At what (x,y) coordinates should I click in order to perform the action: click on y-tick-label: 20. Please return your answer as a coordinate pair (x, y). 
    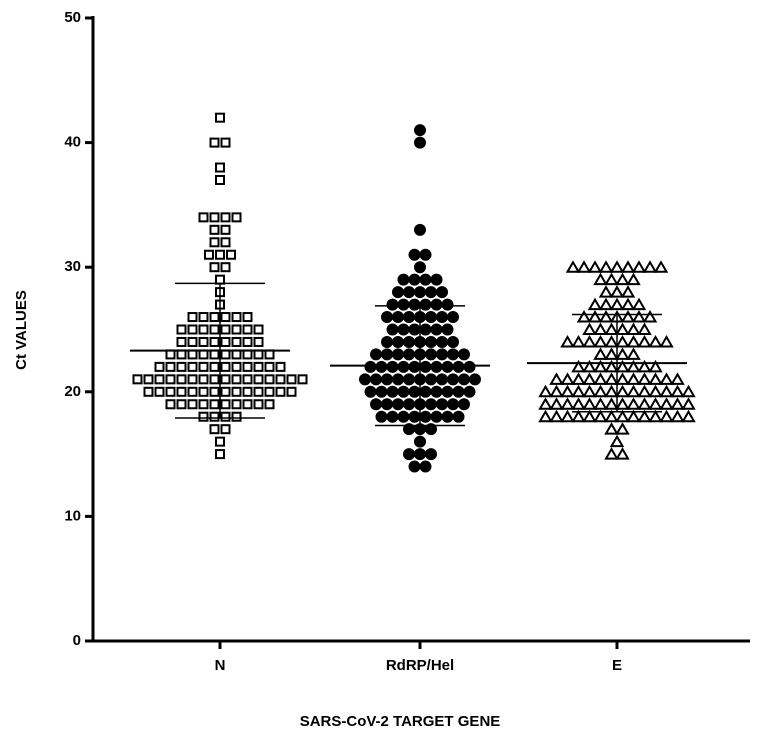
    Looking at the image, I should click on (72, 391).